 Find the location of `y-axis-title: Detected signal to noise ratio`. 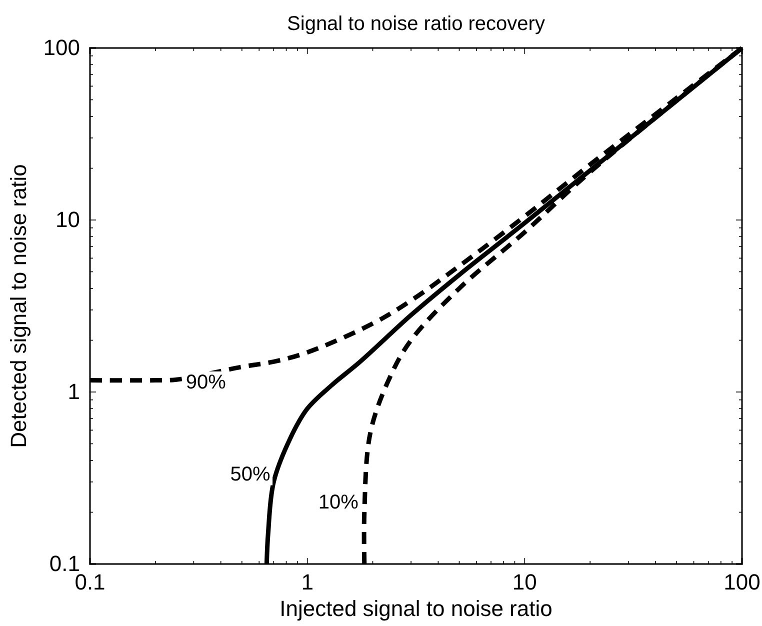

y-axis-title: Detected signal to noise ratio is located at coordinates (18, 306).